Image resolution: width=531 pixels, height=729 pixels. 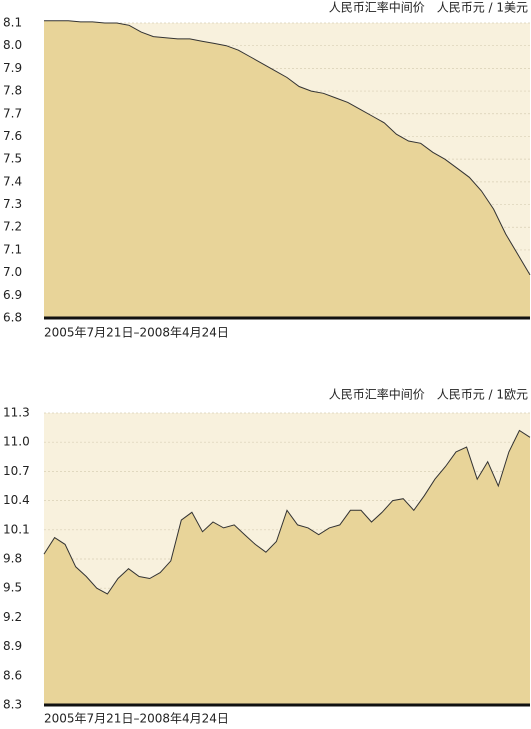 What do you see at coordinates (12, 295) in the screenshot?
I see `y-tick-label: 6.9` at bounding box center [12, 295].